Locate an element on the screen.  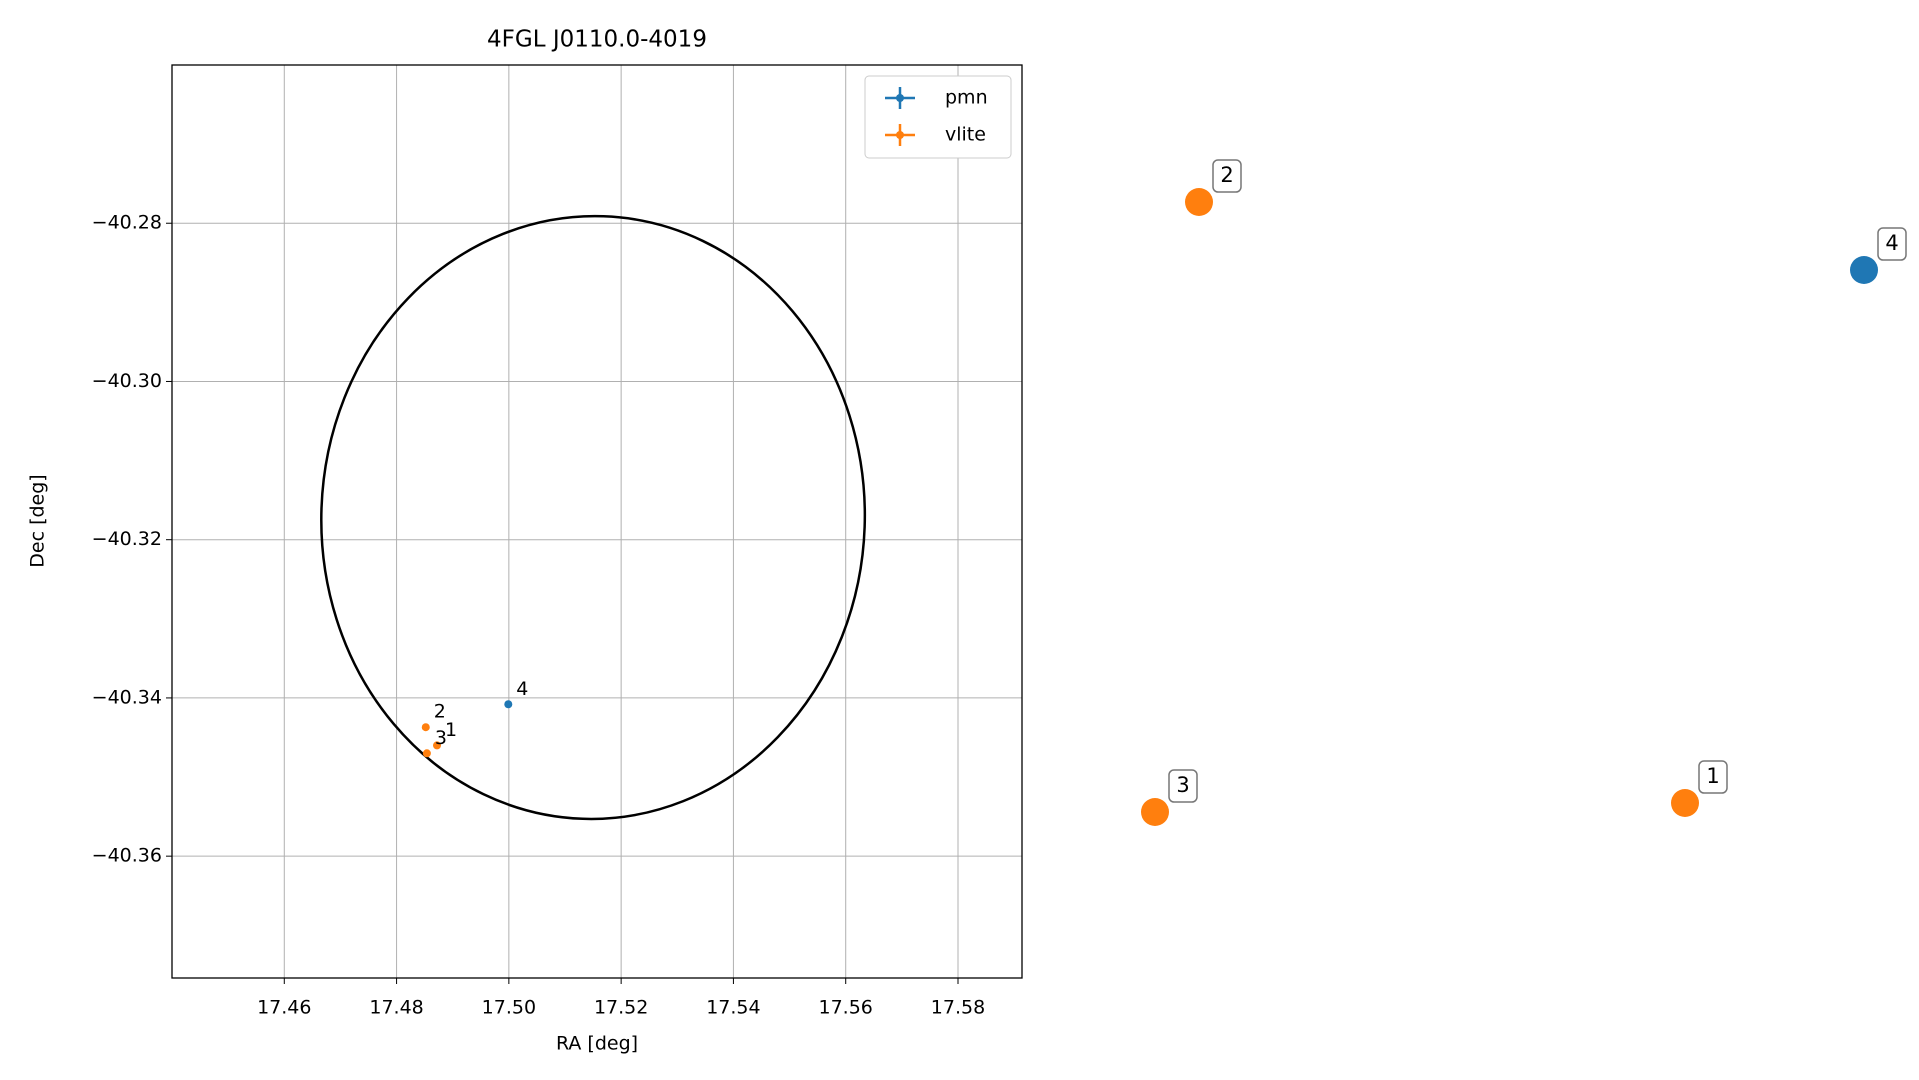
x-tick-label: 17.58 is located at coordinates (958, 1008).